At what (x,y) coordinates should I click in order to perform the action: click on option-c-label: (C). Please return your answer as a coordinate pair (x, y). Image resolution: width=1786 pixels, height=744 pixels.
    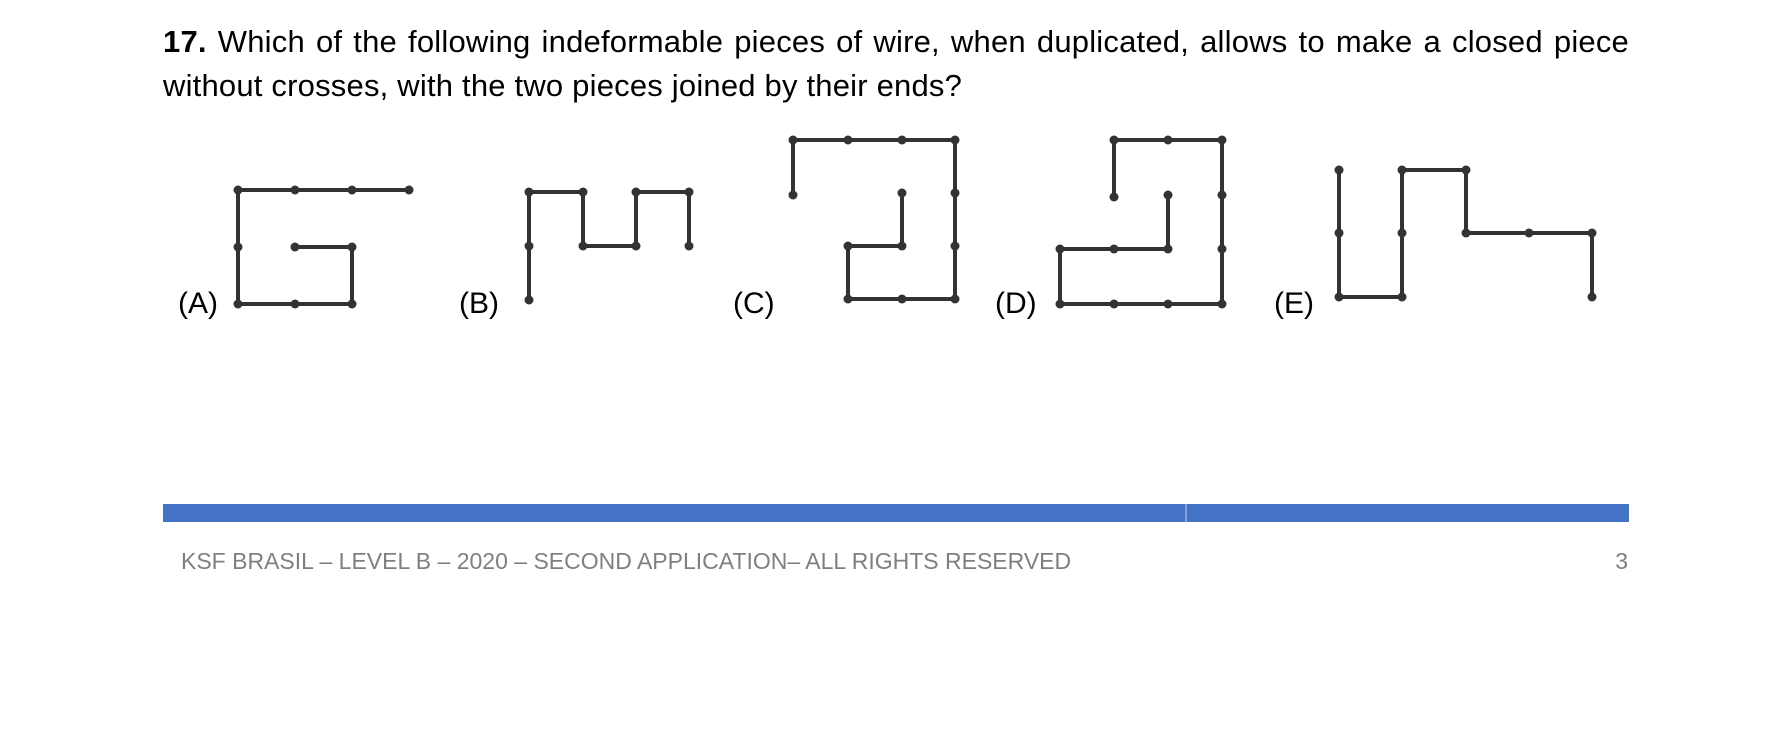
    Looking at the image, I should click on (754, 303).